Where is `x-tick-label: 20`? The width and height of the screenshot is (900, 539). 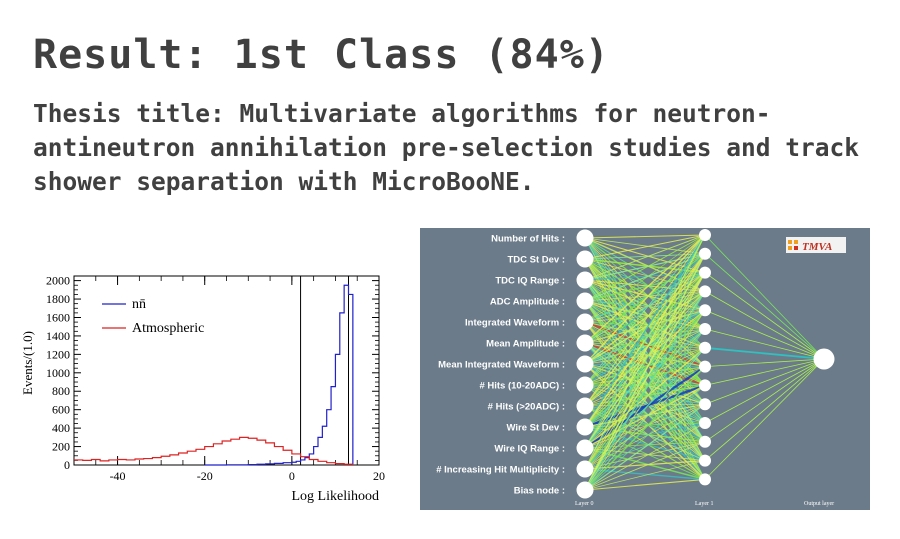
x-tick-label: 20 is located at coordinates (379, 476).